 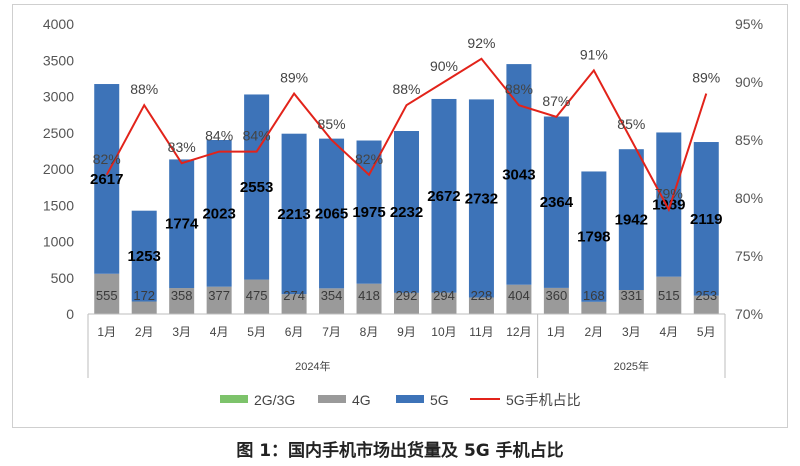 I want to click on data-label-5g: 2553, so click(x=256, y=187).